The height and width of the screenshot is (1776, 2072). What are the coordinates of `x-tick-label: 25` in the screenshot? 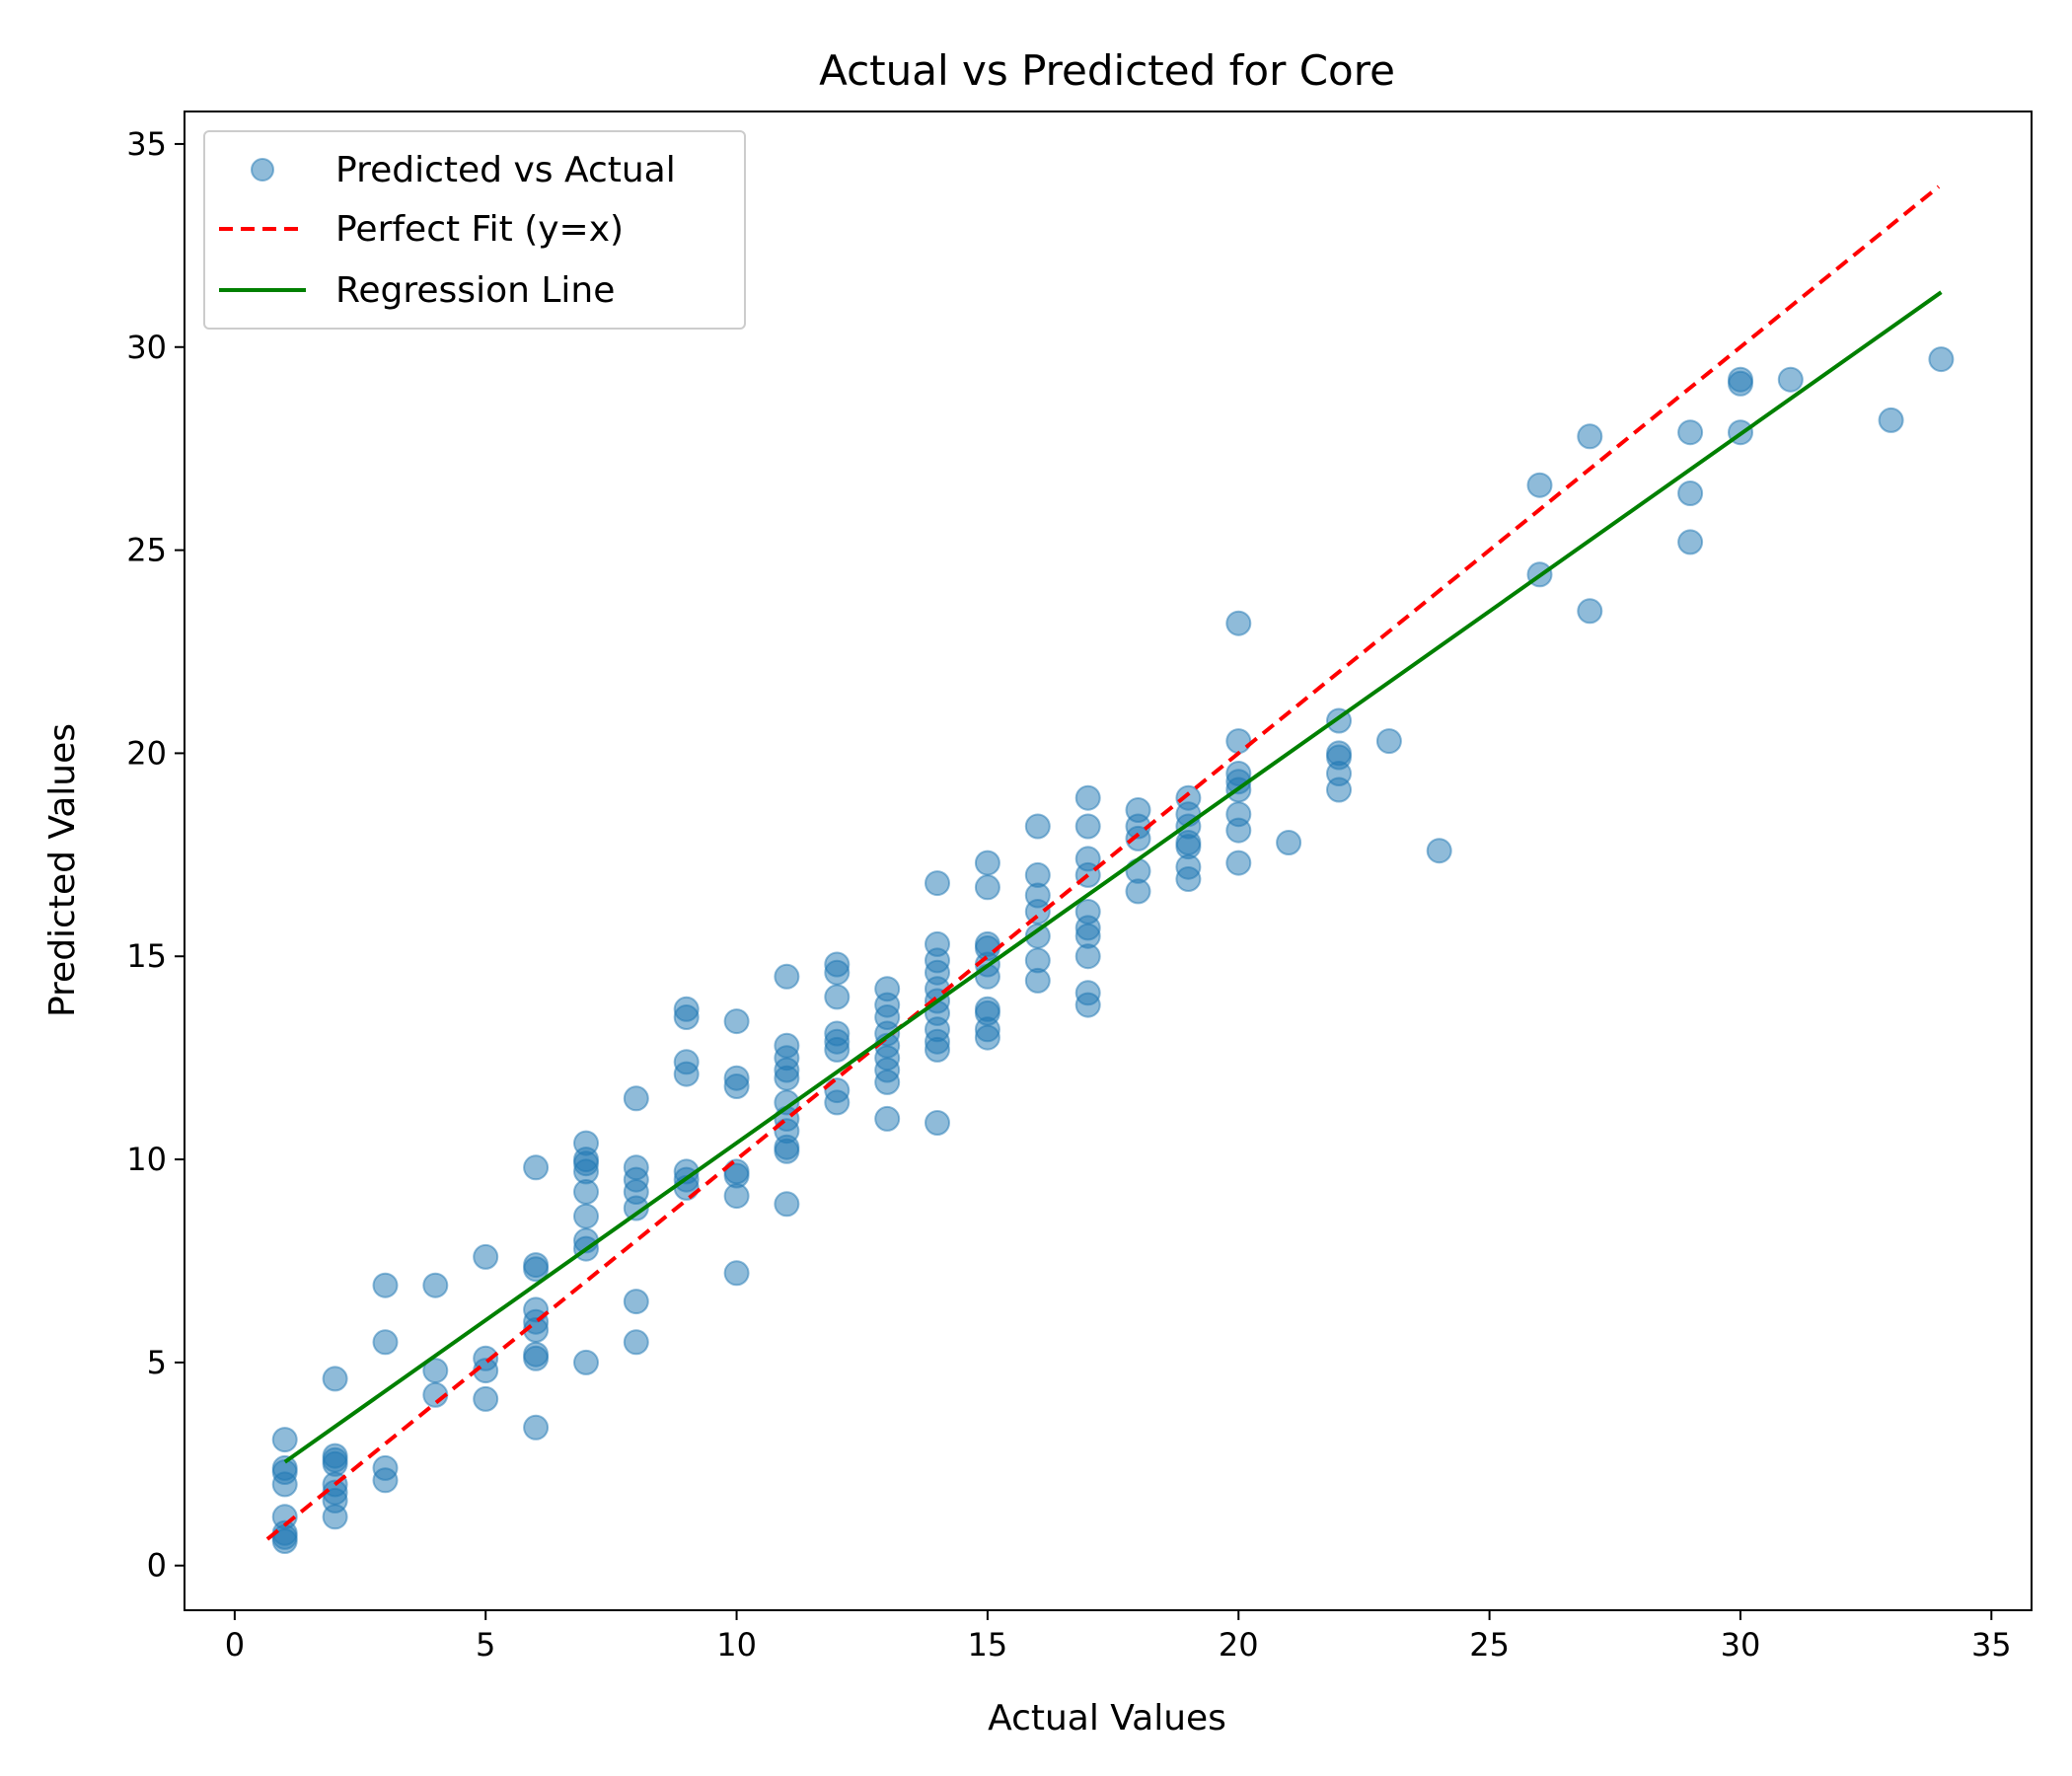 It's located at (1490, 1645).